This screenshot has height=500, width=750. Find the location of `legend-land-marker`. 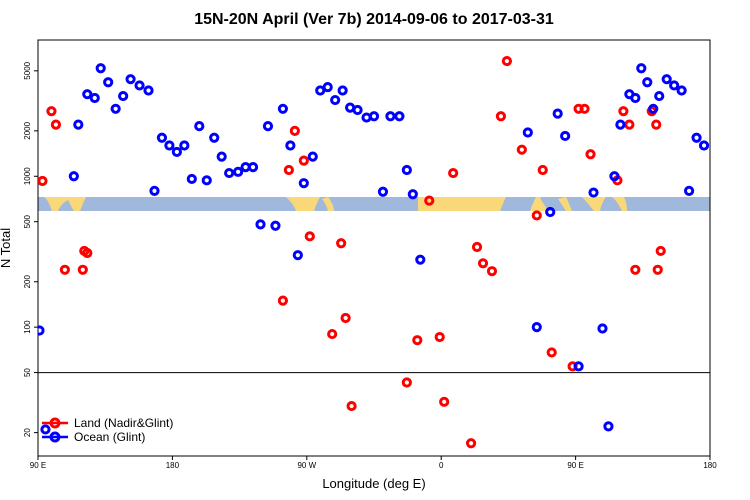

legend-land-marker is located at coordinates (55, 423).